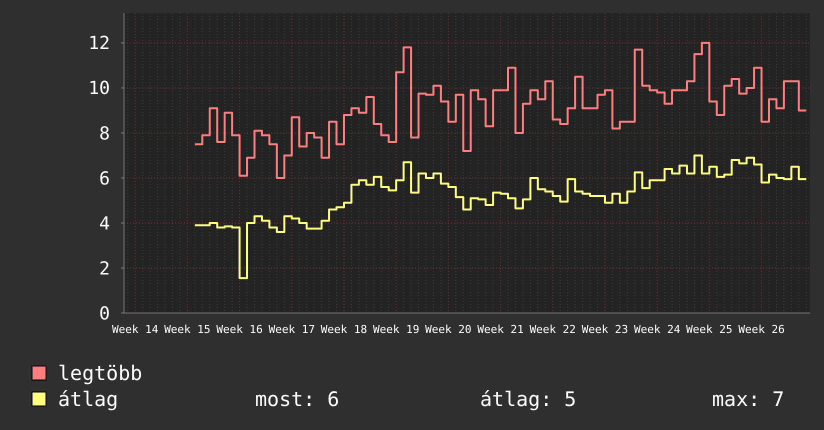 Image resolution: width=824 pixels, height=430 pixels. What do you see at coordinates (709, 329) in the screenshot?
I see `x-tick-label: Week 25` at bounding box center [709, 329].